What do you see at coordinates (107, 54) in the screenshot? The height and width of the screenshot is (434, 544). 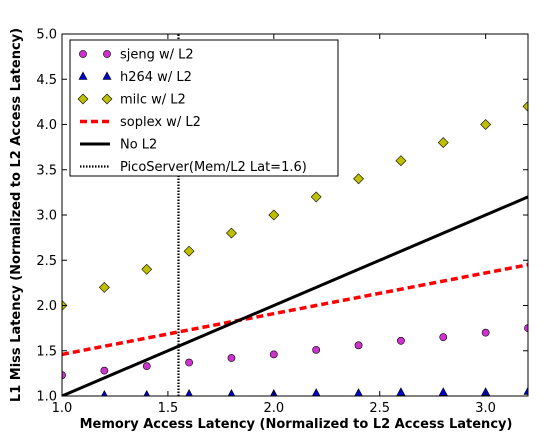 I see `legend-marker-0-b` at bounding box center [107, 54].